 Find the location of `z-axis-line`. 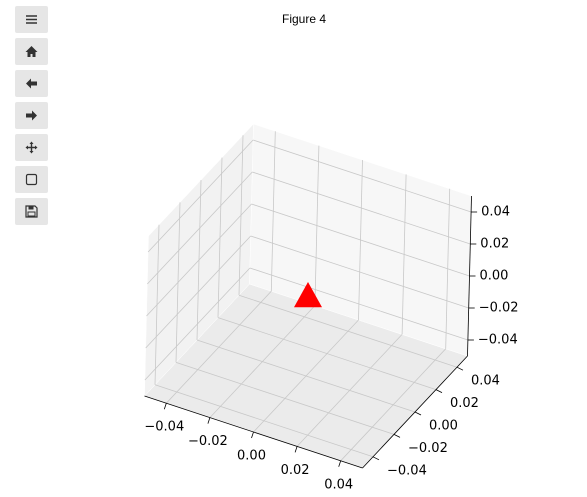

z-axis-line is located at coordinates (469, 276).